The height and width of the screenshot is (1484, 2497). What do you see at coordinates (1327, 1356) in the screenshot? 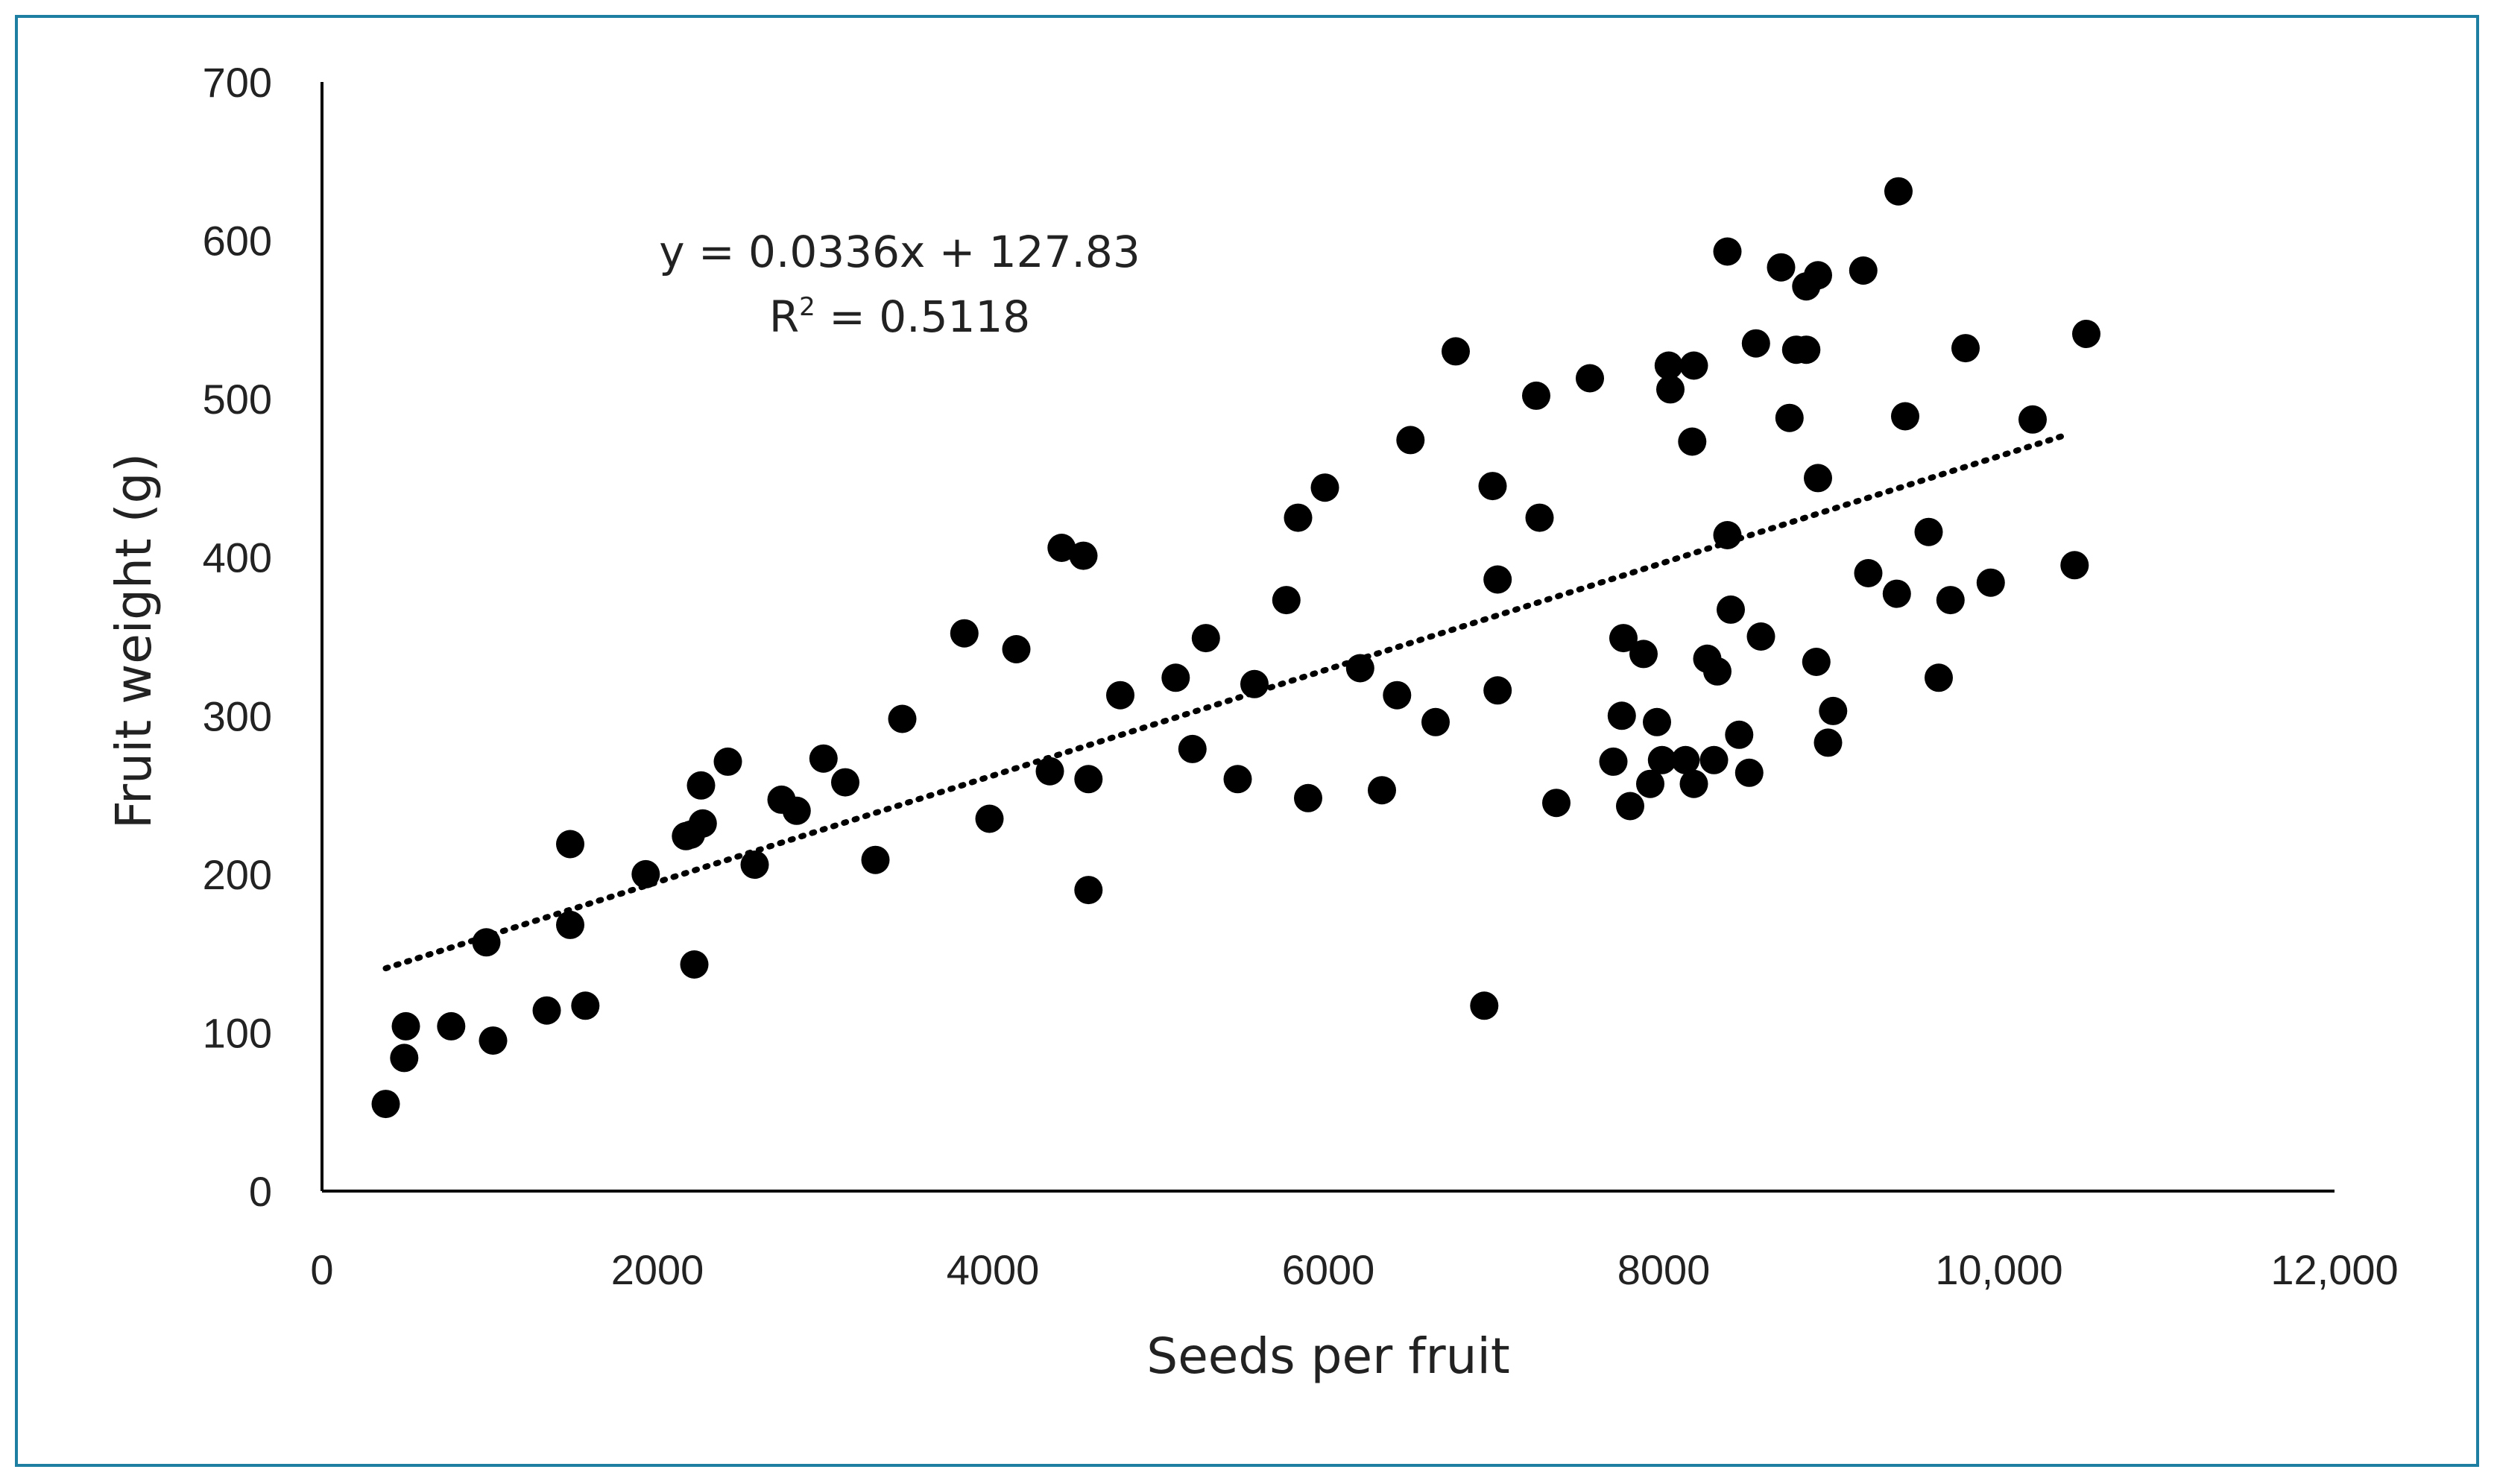
I see `x-axis-title: Seeds per fruit` at bounding box center [1327, 1356].